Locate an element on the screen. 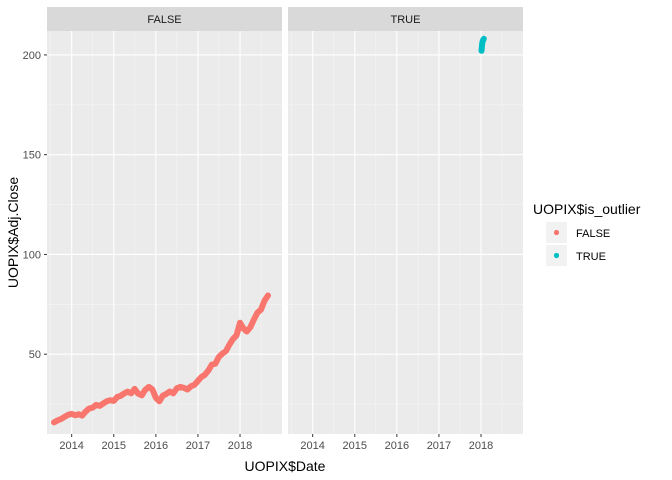 The width and height of the screenshot is (672, 480). y-tick-label: 150 is located at coordinates (32, 156).